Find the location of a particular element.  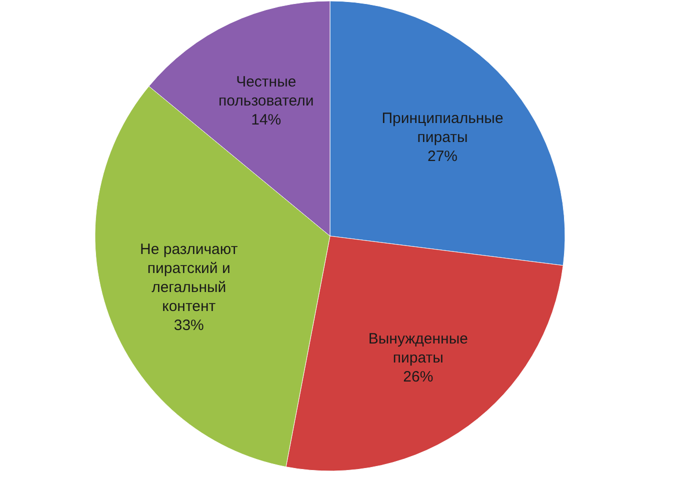

slice-label: Честные пользователи is located at coordinates (266, 91).